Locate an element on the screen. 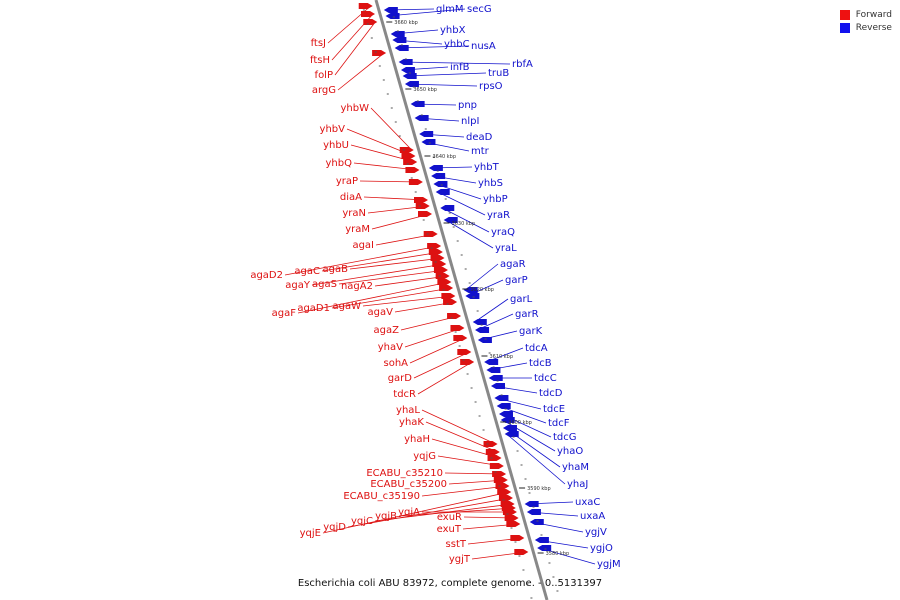 The height and width of the screenshot is (600, 900). forward-gene-yhbw is located at coordinates (406, 150).